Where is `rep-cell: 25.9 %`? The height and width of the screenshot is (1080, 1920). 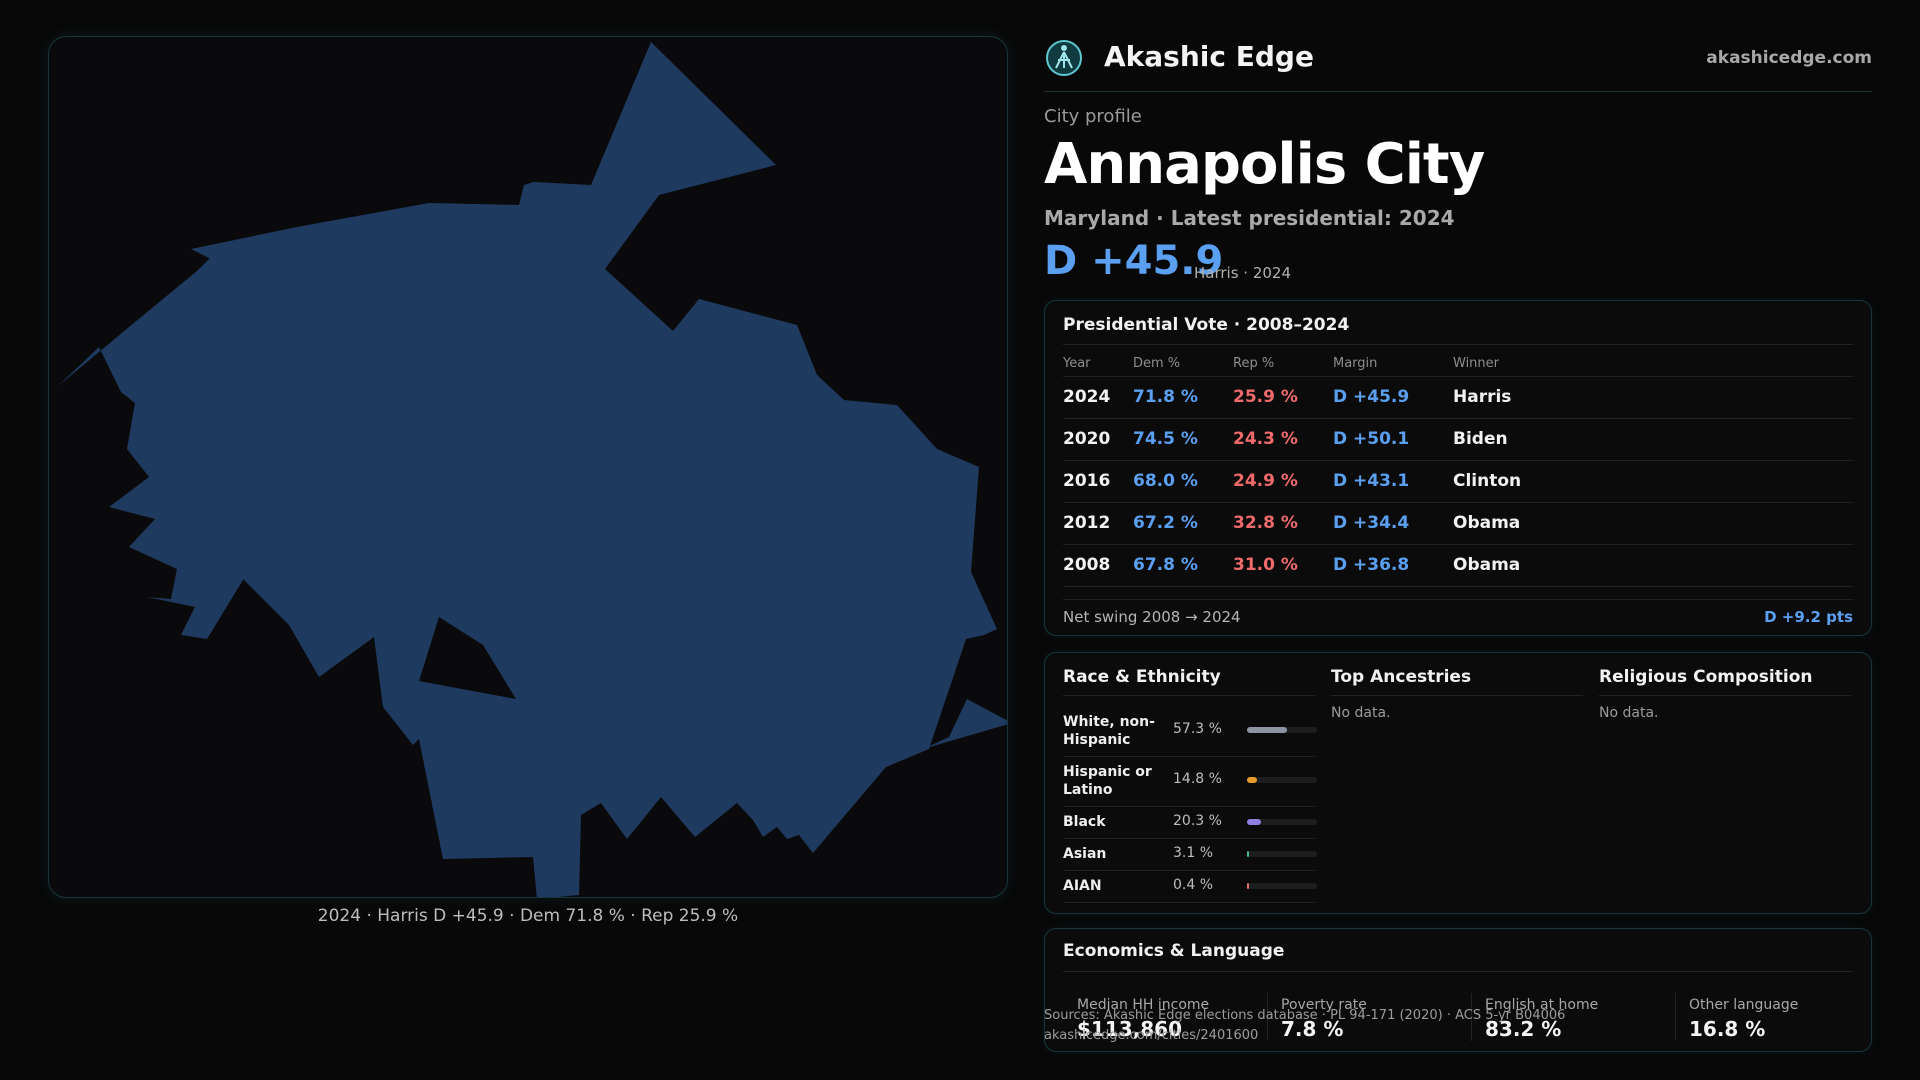
rep-cell: 25.9 % is located at coordinates (1265, 397).